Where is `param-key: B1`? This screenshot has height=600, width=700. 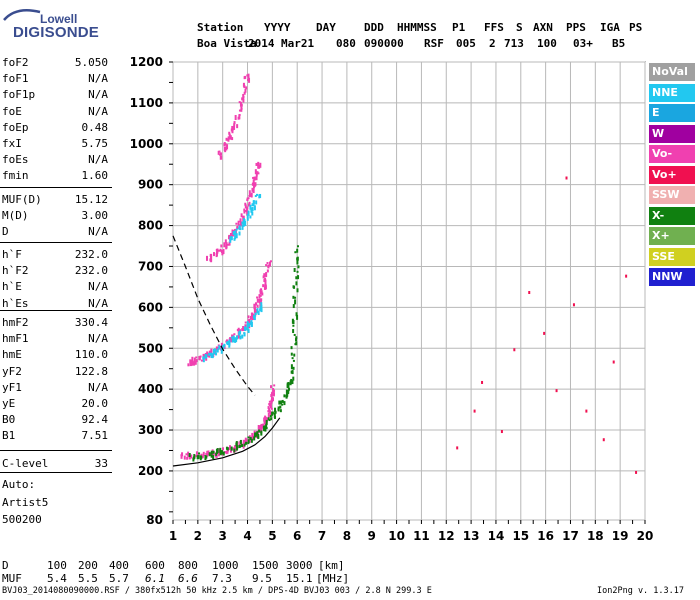
param-key: B1 is located at coordinates (9, 436).